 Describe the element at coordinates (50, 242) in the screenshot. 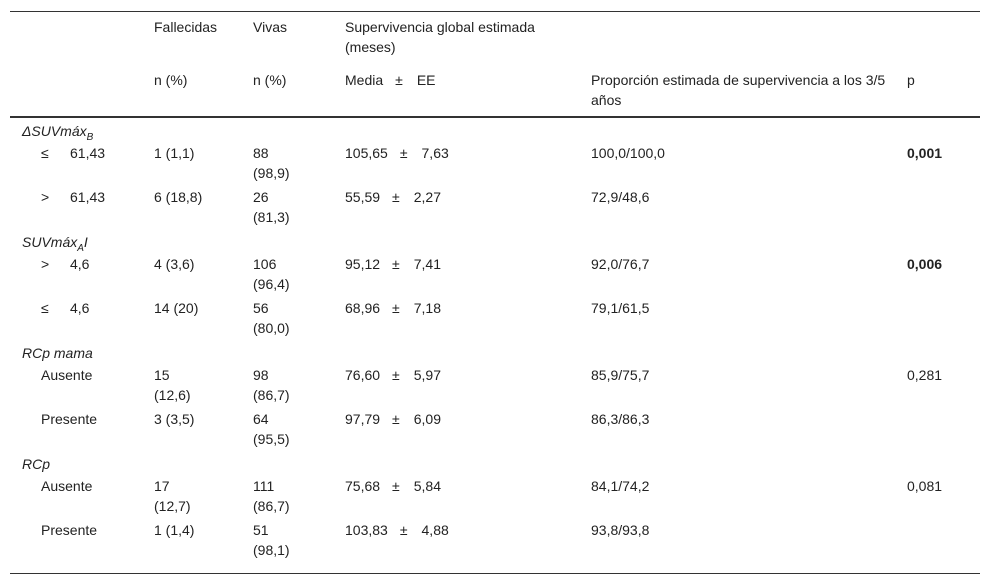

I see `group-name: SUVmáx` at that location.